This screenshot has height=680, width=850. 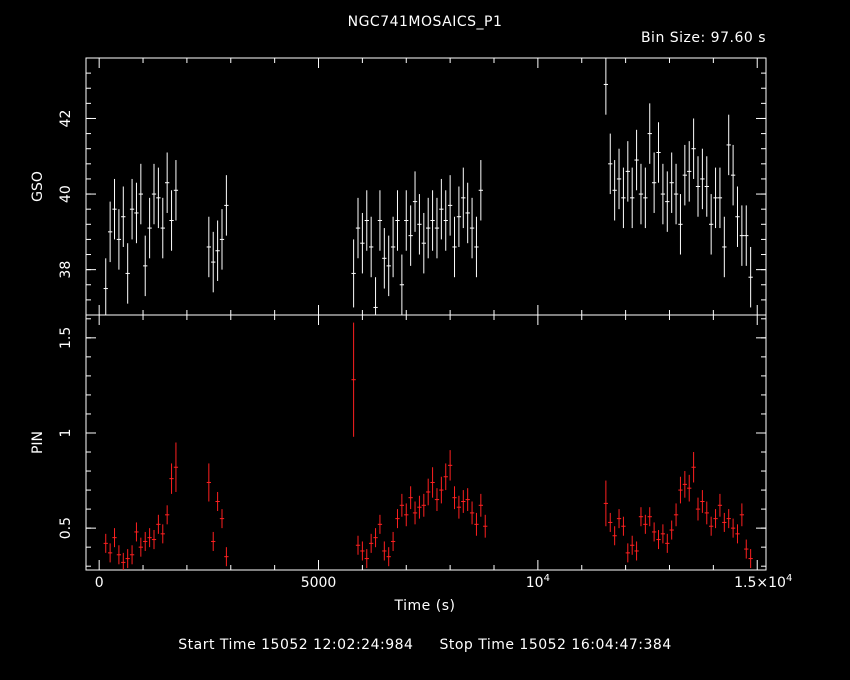 I want to click on pin-ytick-label: 1, so click(x=66, y=433).